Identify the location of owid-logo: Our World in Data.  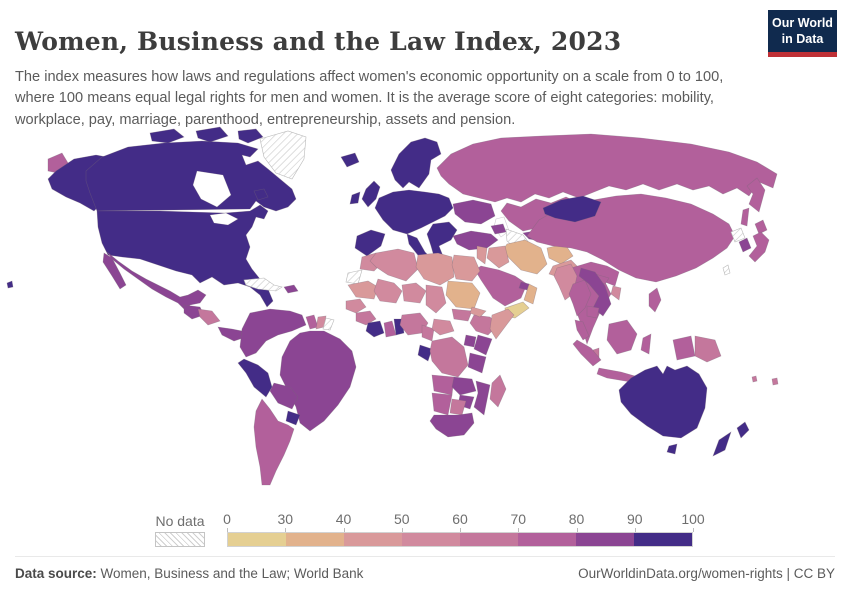
(802, 34).